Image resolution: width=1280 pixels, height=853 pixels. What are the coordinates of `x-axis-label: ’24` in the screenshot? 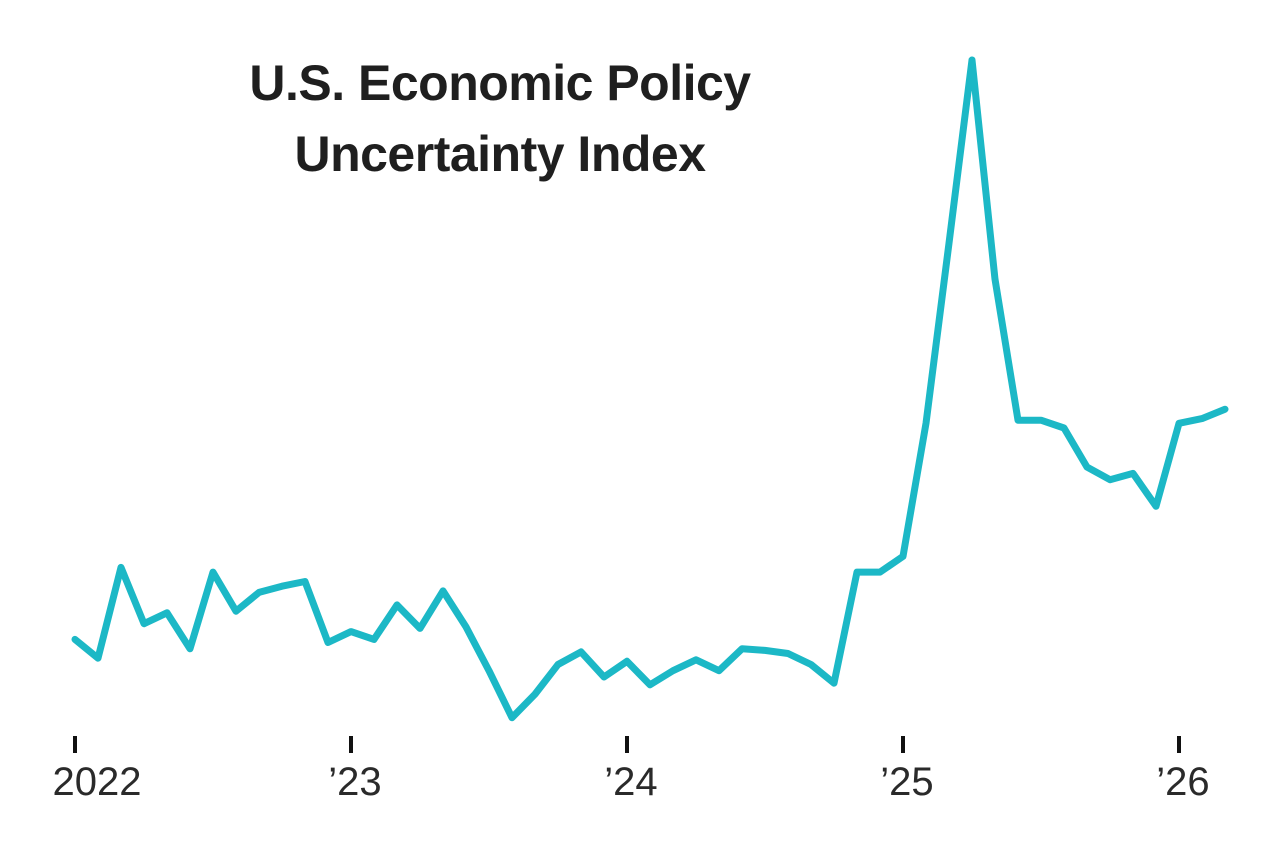 It's located at (630, 782).